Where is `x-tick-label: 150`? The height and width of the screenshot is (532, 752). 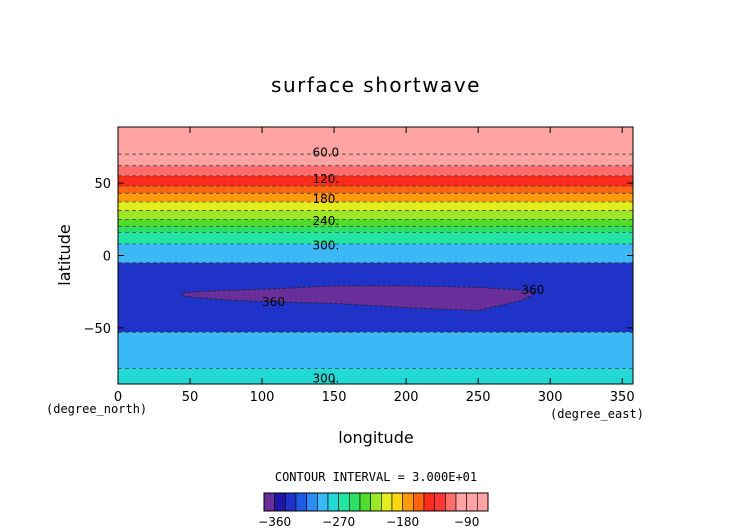 x-tick-label: 150 is located at coordinates (334, 397).